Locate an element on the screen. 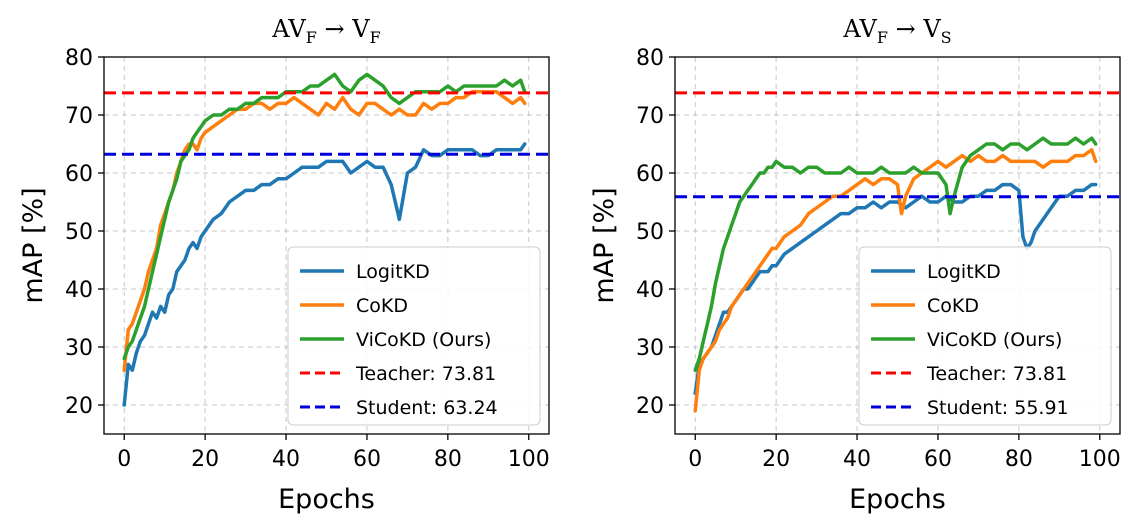 The height and width of the screenshot is (532, 1142). chart-title: AVF → VS is located at coordinates (896, 31).